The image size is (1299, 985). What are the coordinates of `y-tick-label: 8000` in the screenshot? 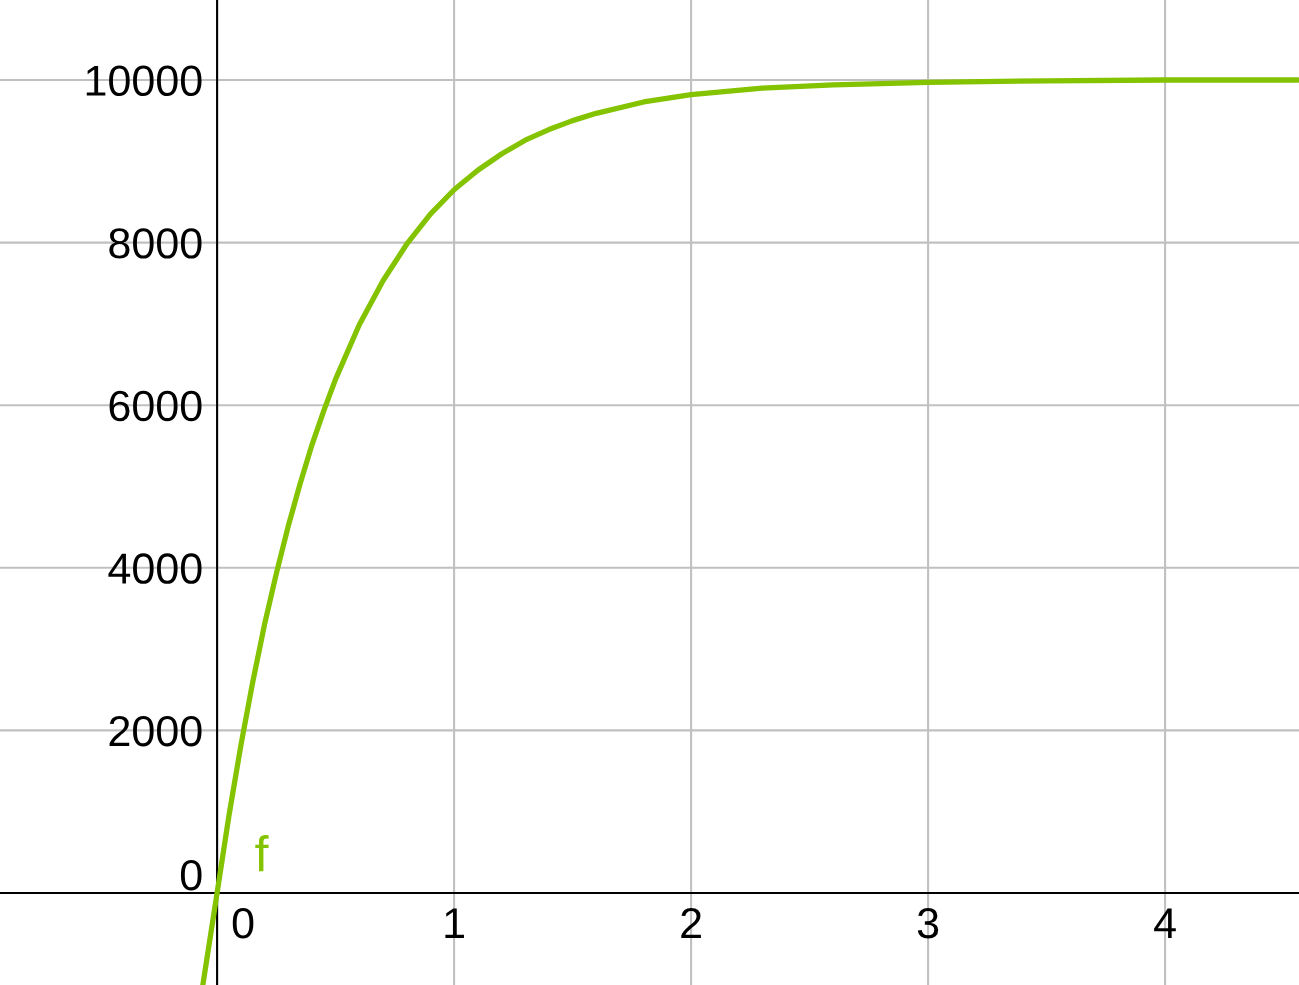 It's located at (155, 243).